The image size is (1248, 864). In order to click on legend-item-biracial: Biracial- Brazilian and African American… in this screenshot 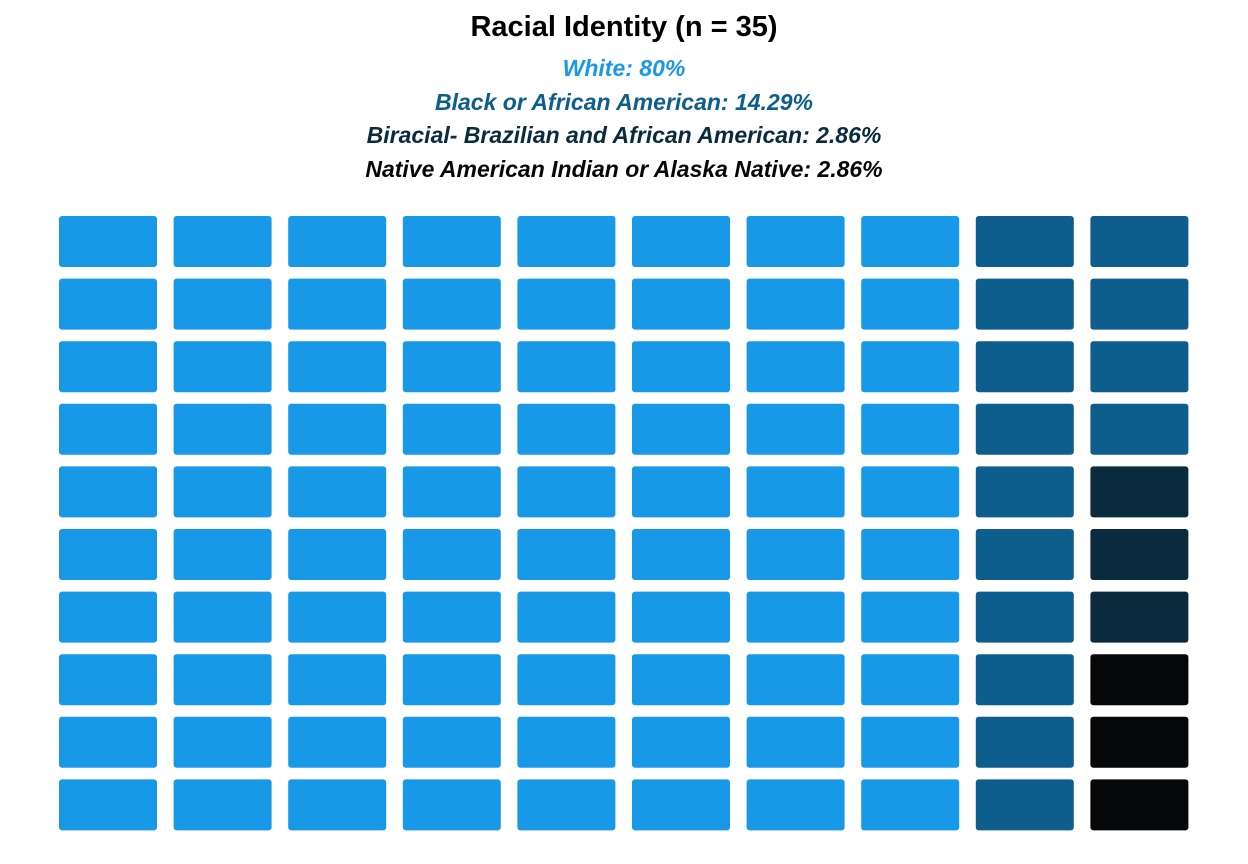, I will do `click(624, 135)`.